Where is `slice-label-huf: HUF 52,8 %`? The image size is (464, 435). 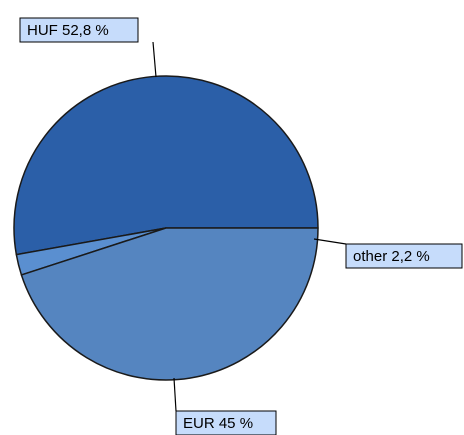
slice-label-huf: HUF 52,8 % is located at coordinates (79, 30).